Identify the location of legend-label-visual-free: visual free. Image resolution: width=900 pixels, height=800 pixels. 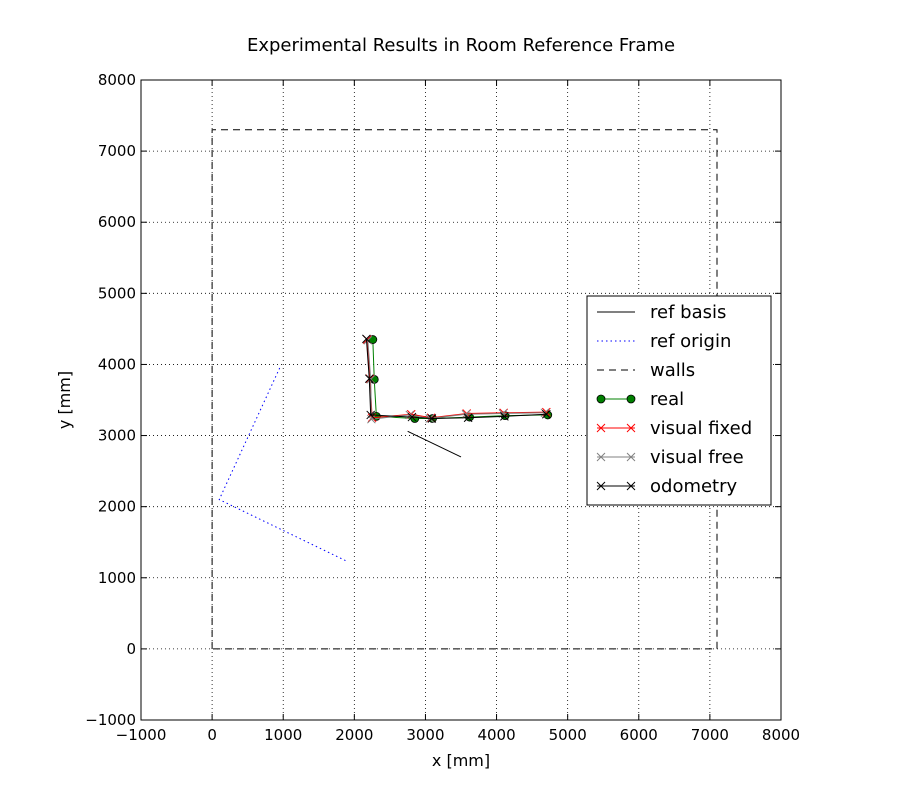
(697, 457).